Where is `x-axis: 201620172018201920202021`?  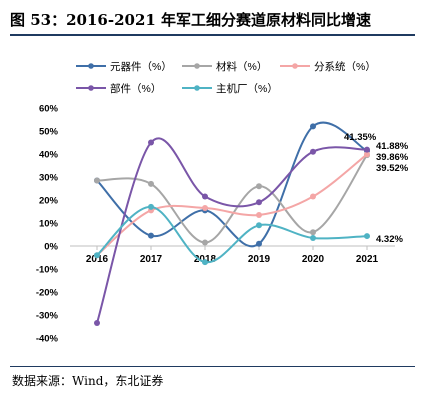
x-axis: 201620172018201920202021 is located at coordinates (232, 255).